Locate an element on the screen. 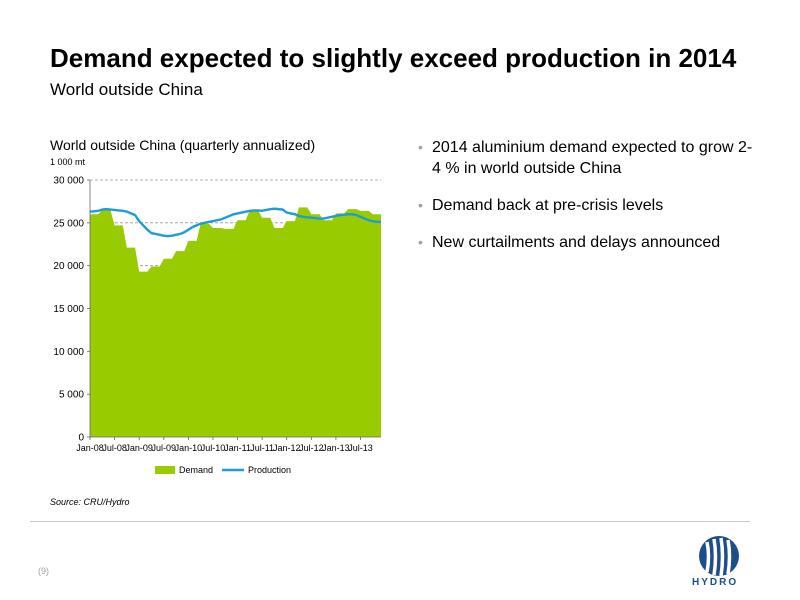 This screenshot has height=600, width=800. x-tick-label: Jul-09 is located at coordinates (164, 448).